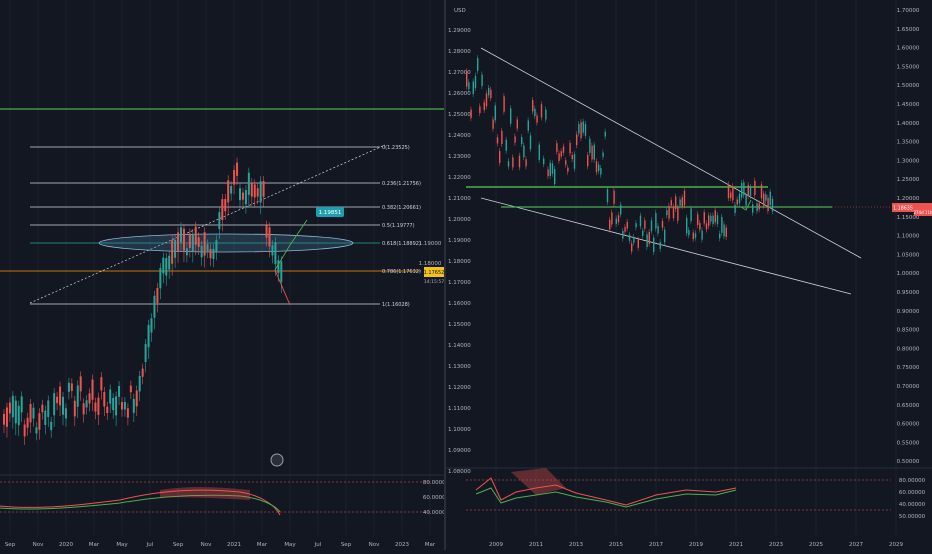 This screenshot has height=554, width=932. What do you see at coordinates (226, 243) in the screenshot?
I see `fib-zone-ellipse` at bounding box center [226, 243].